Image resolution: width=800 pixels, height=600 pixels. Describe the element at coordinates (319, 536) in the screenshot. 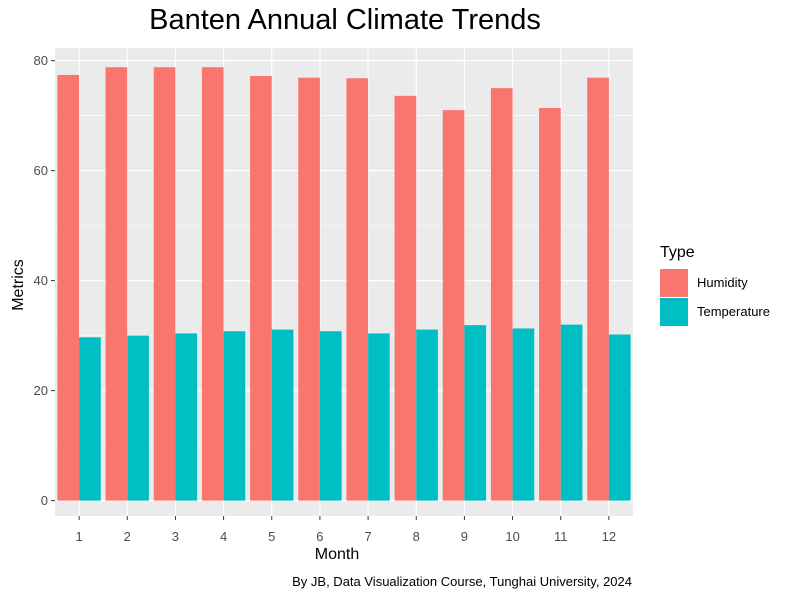

I see `x-tick-label: 6` at that location.